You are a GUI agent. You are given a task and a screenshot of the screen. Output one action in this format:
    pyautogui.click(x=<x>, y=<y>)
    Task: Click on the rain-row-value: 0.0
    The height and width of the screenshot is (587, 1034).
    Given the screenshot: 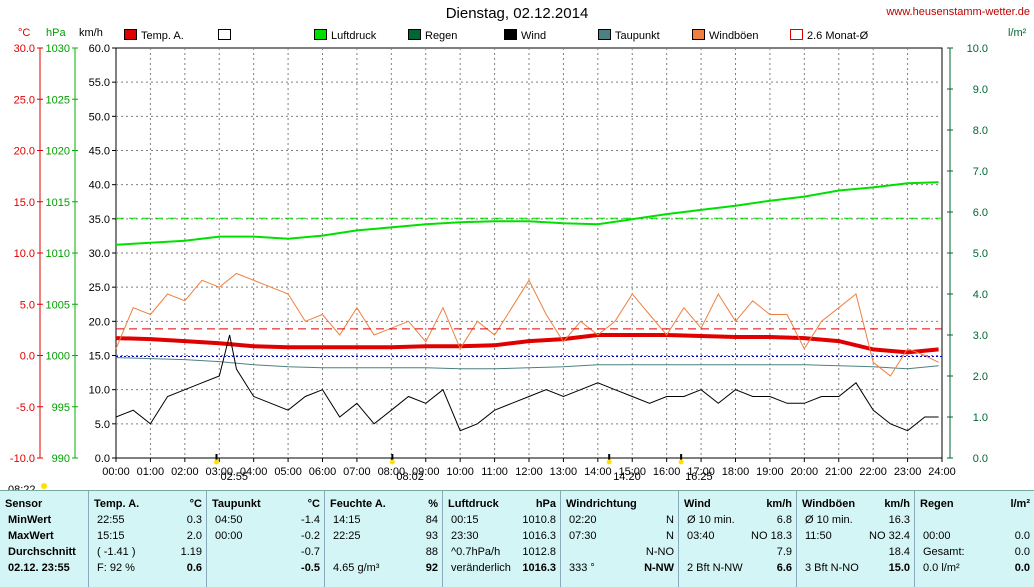 What is the action you would take?
    pyautogui.click(x=1022, y=536)
    